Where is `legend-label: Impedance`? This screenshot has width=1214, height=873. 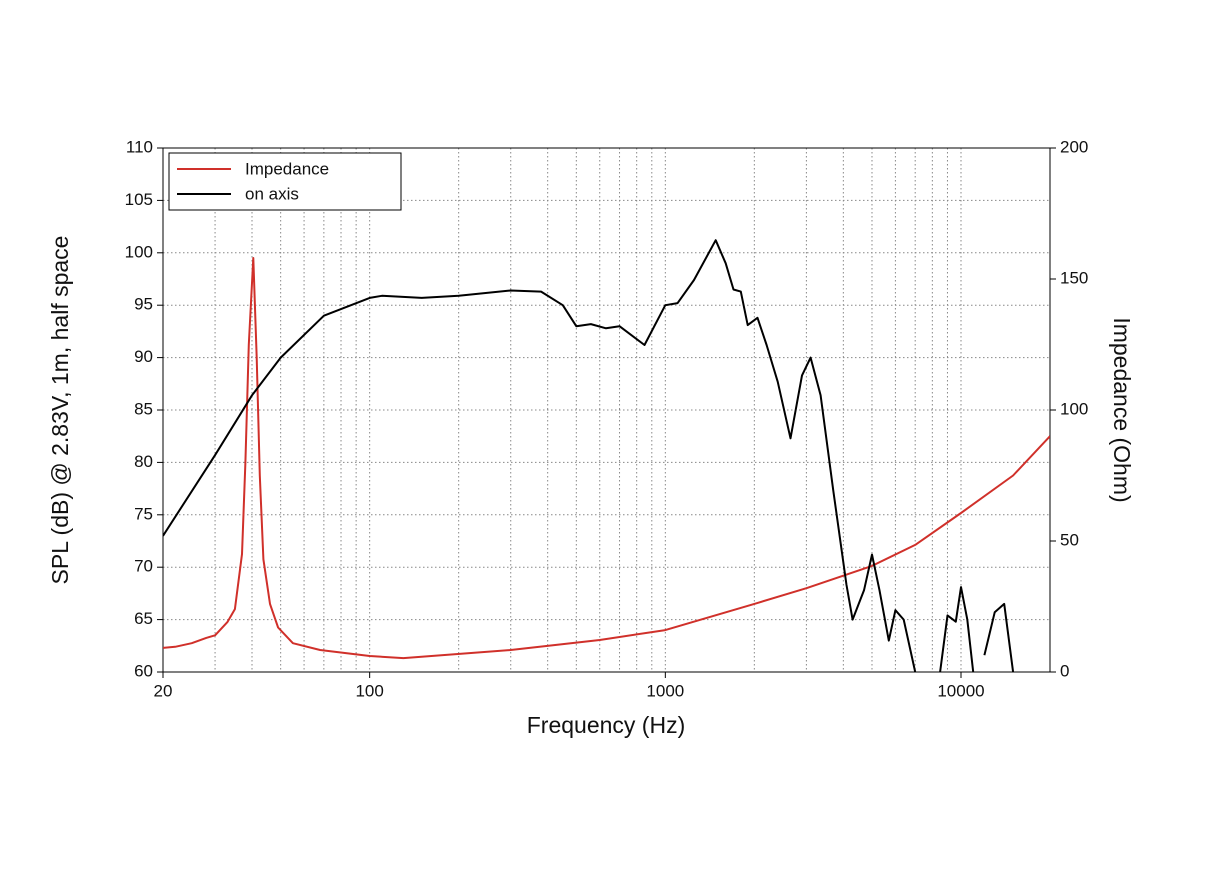
legend-label: Impedance is located at coordinates (287, 168).